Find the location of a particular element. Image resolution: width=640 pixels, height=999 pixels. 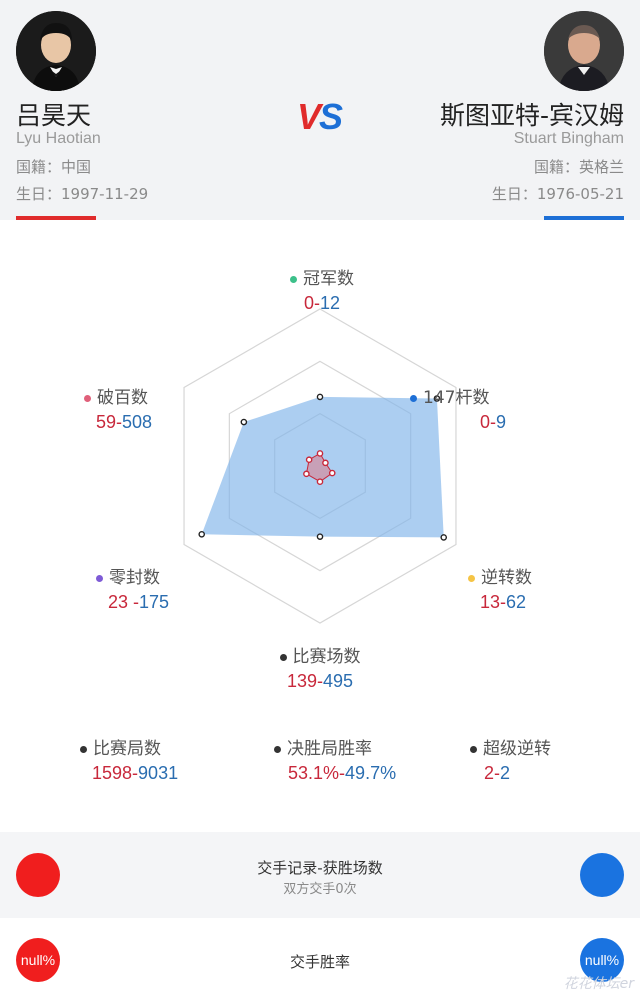

player-left-color-bar is located at coordinates (56, 218).